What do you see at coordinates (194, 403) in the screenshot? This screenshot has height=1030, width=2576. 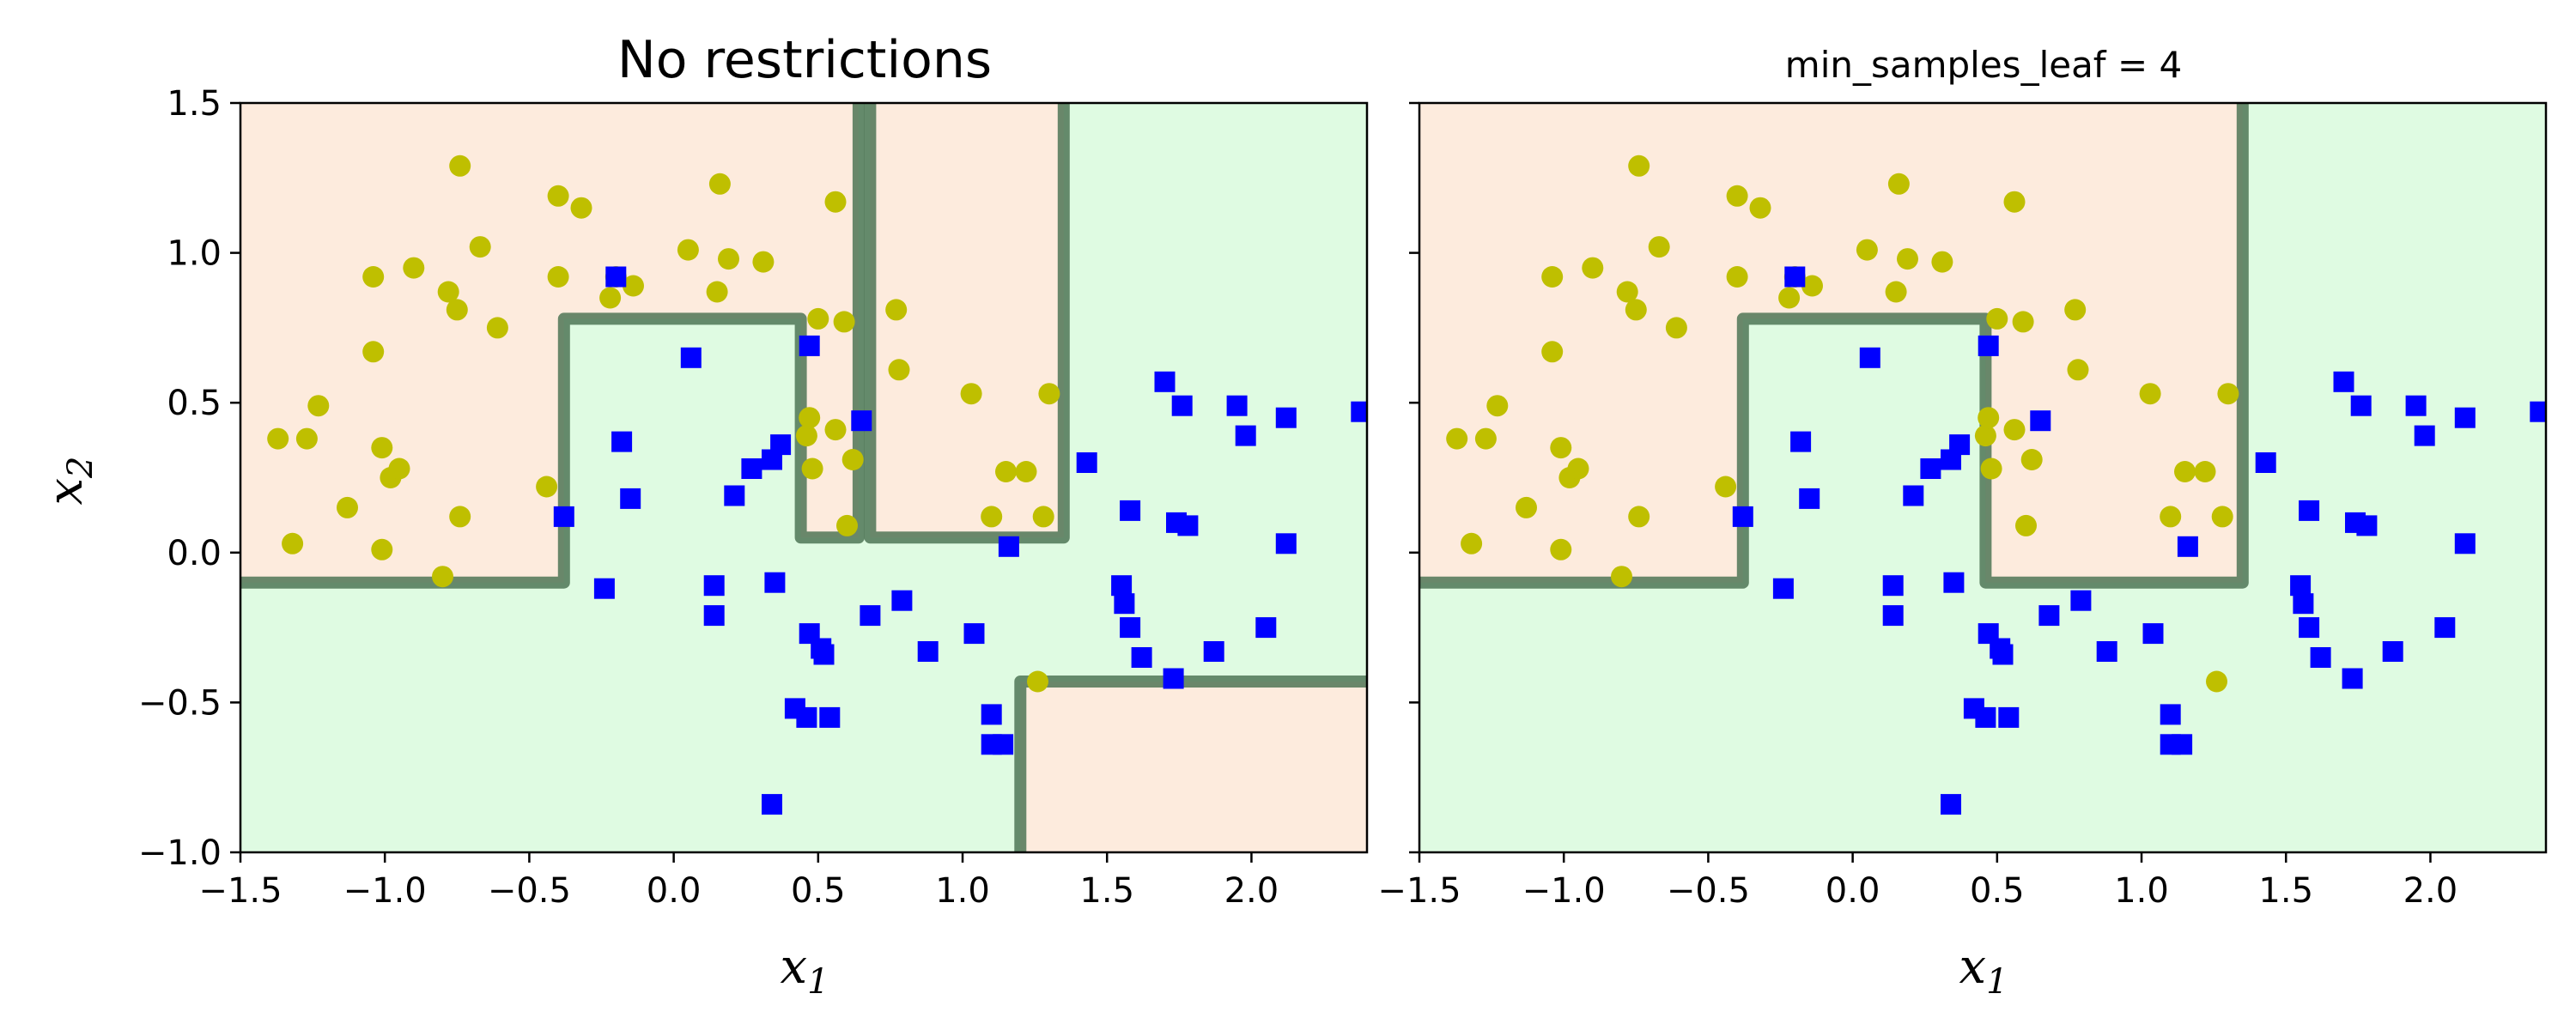 I see `y-tick-label: 0.5` at bounding box center [194, 403].